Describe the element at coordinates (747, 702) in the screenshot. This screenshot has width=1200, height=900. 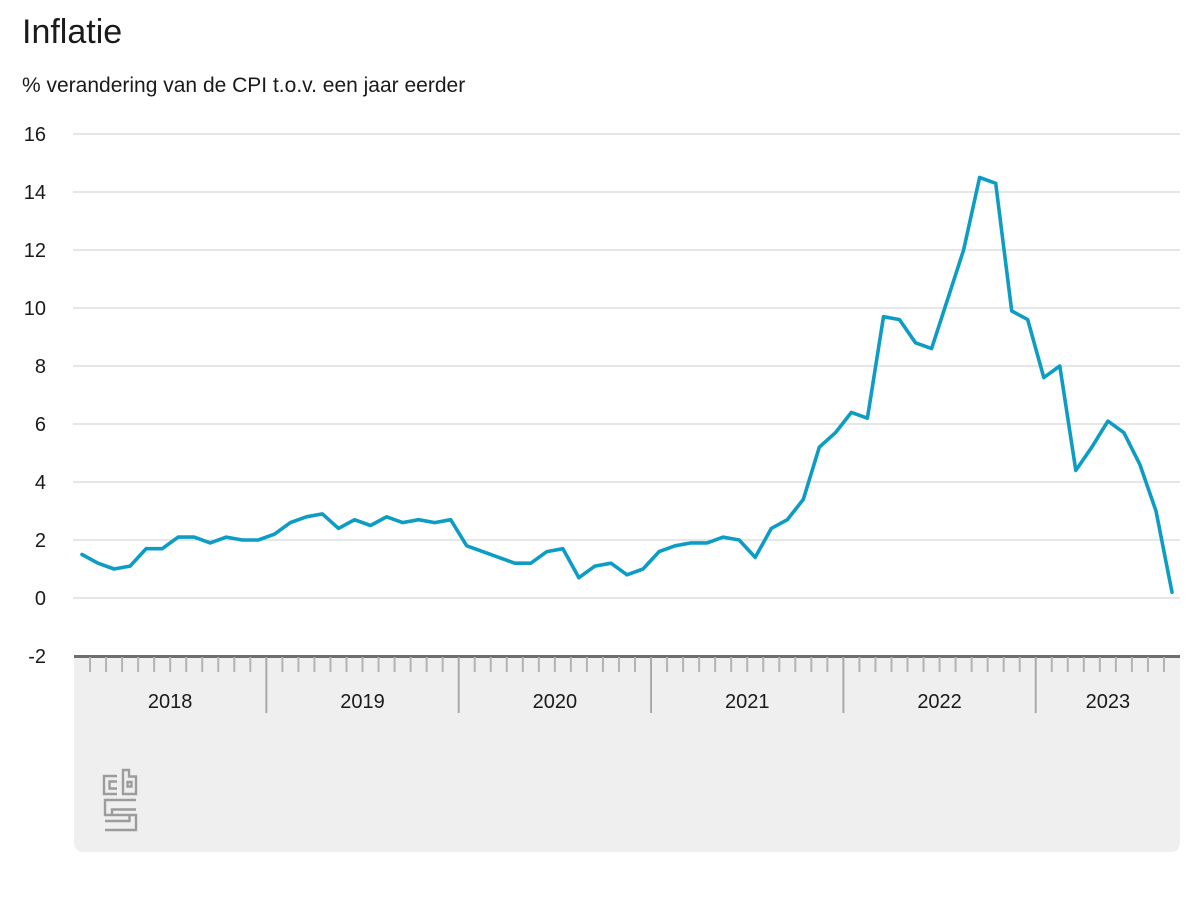
I see `x-axis-year-label: 2021` at that location.